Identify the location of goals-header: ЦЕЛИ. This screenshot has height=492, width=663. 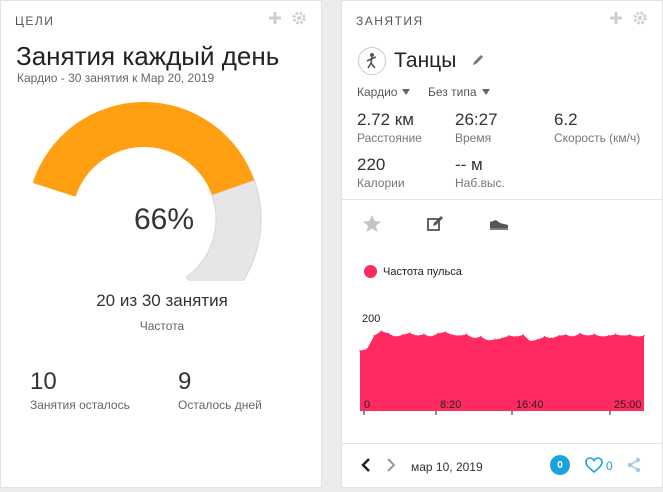
(35, 21).